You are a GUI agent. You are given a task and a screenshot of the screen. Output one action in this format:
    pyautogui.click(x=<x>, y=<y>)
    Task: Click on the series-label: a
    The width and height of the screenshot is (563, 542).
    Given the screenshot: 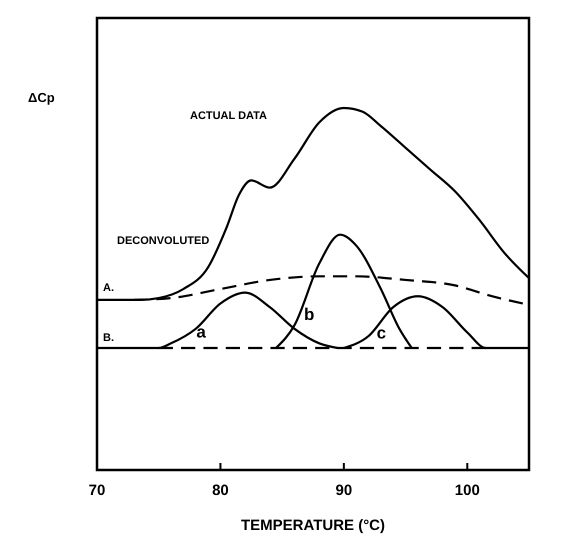 What is the action you would take?
    pyautogui.click(x=201, y=332)
    